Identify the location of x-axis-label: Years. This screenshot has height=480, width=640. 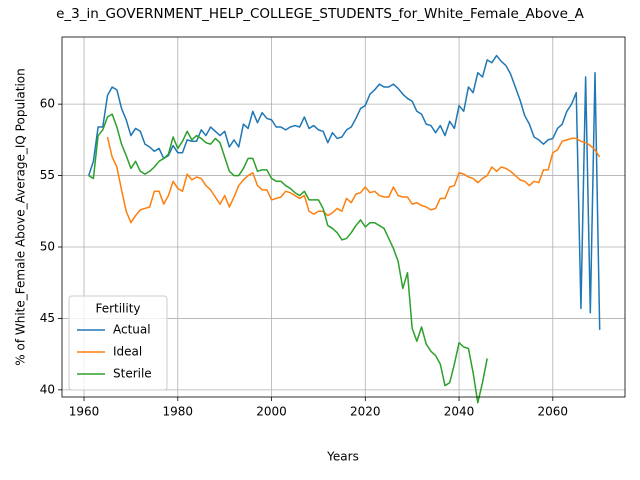
(342, 457).